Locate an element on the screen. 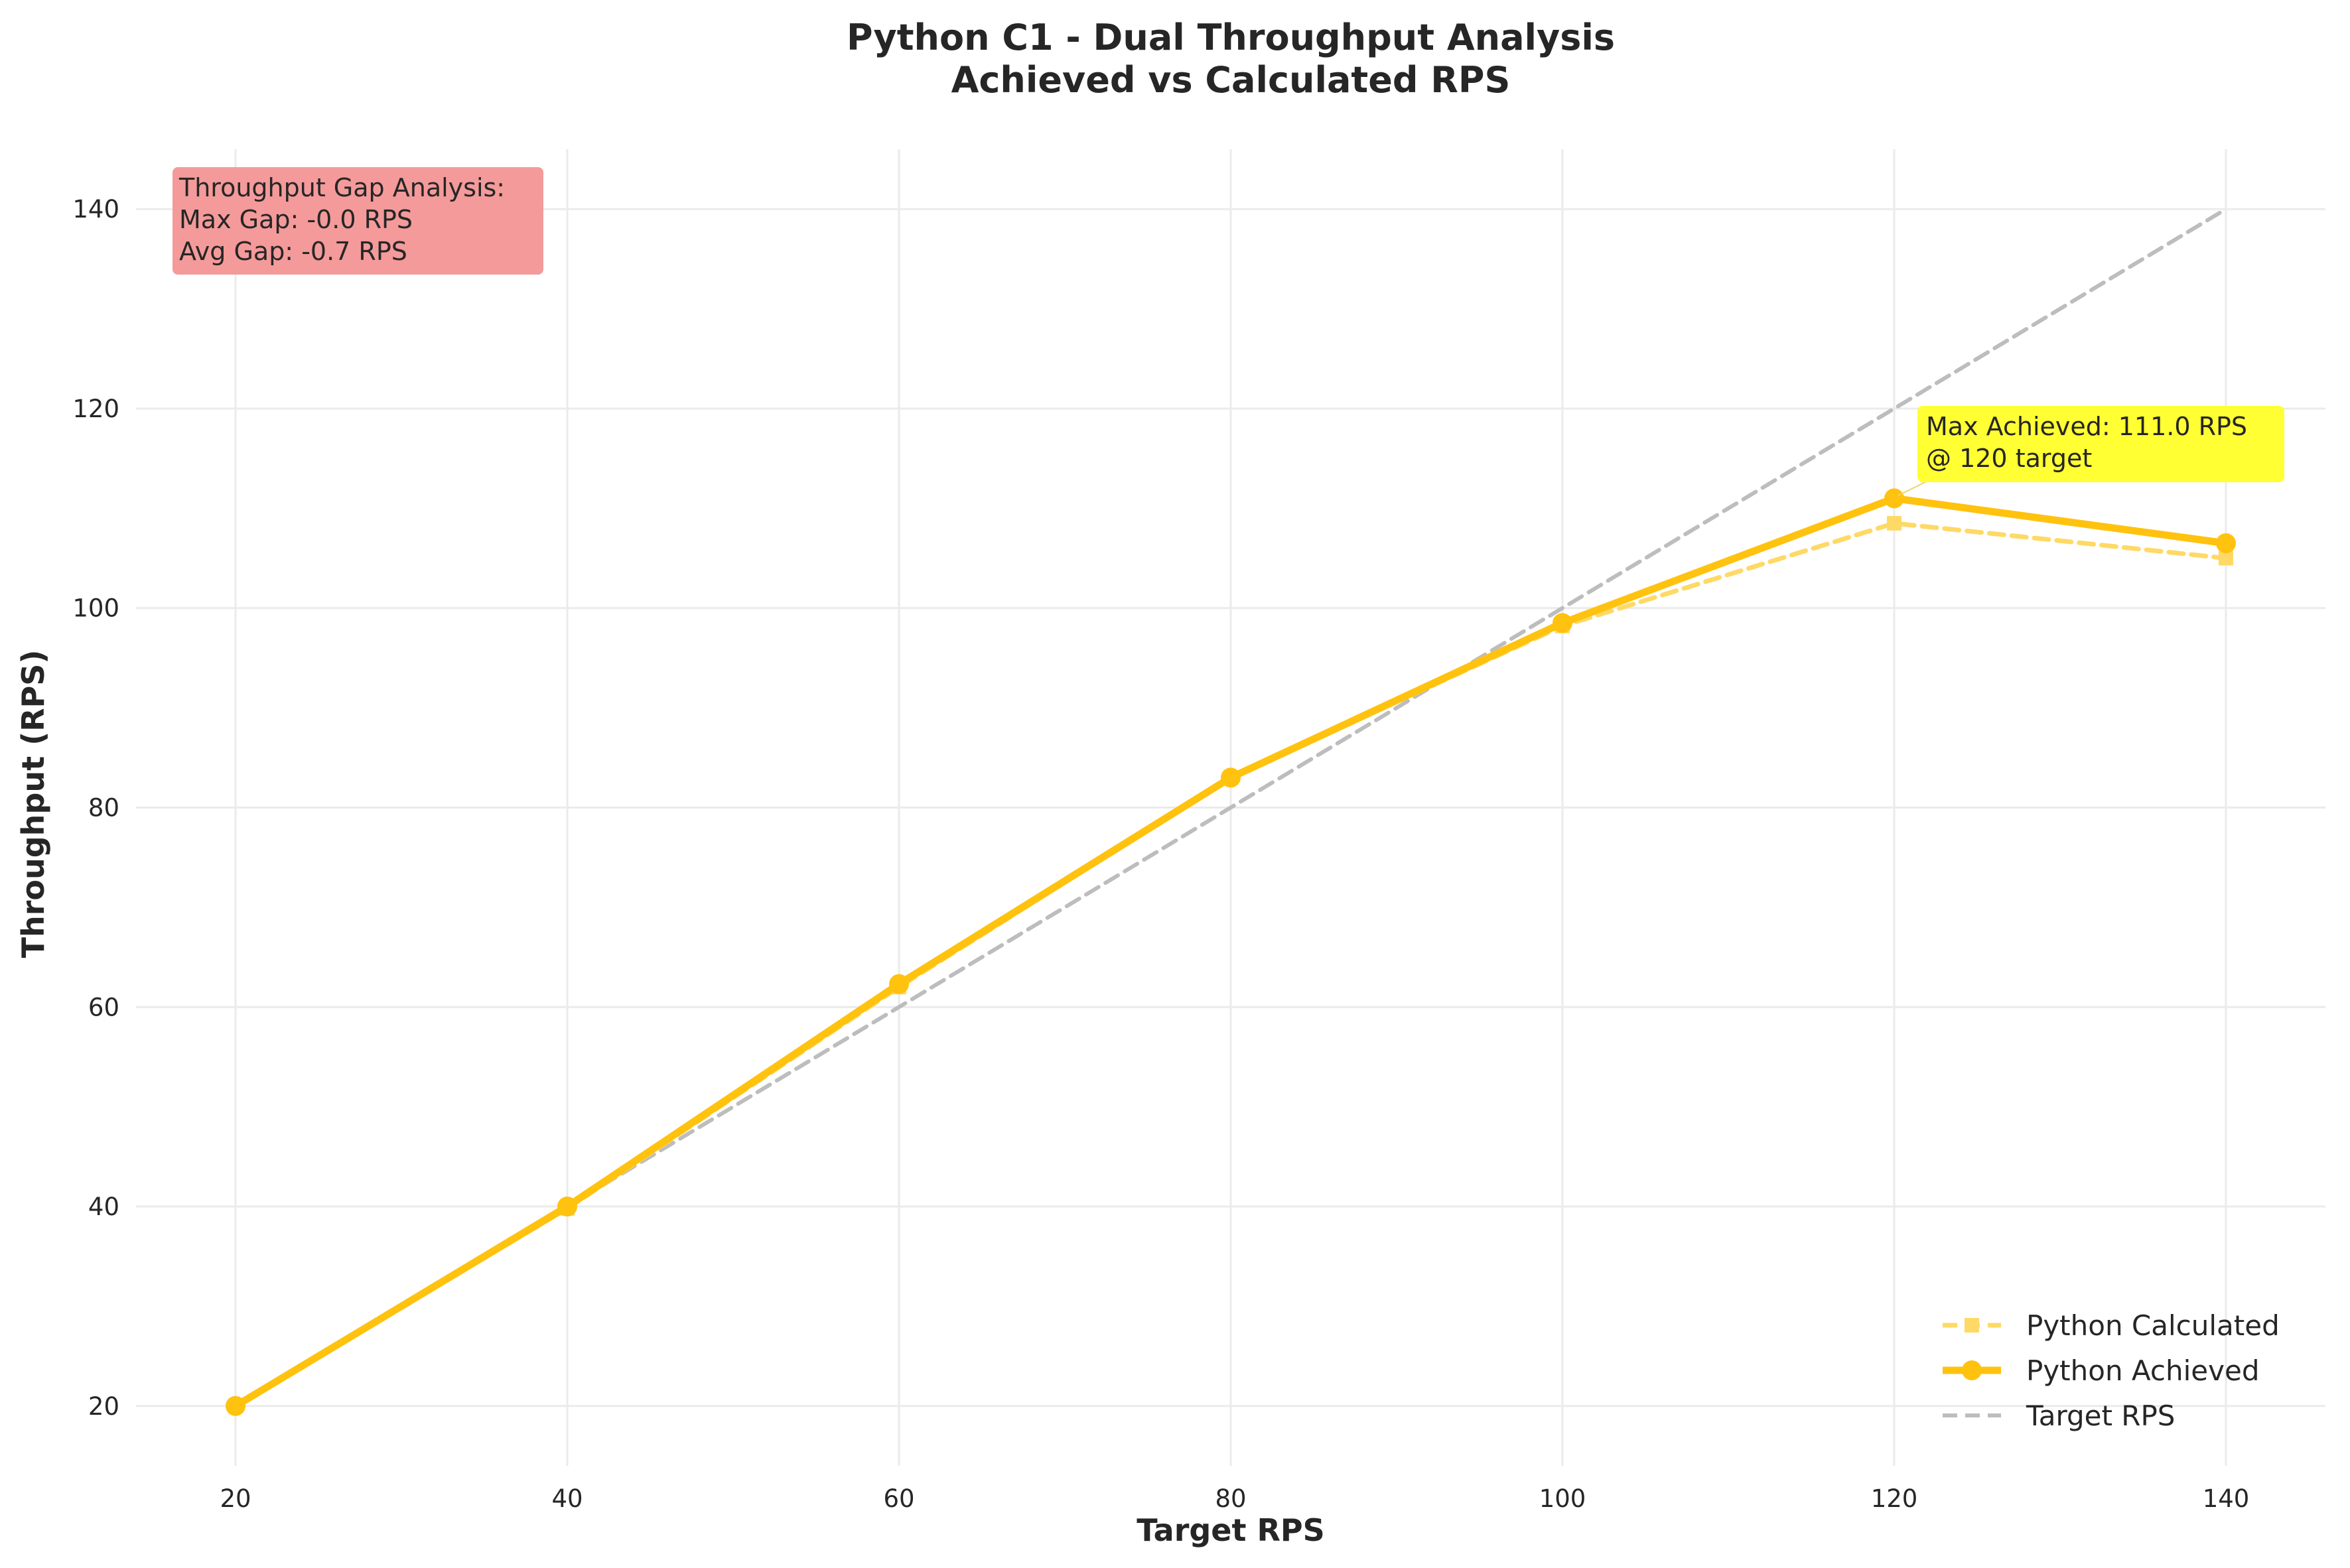 Image resolution: width=2350 pixels, height=1568 pixels. max-achieved-box: Max Achieved: 111.0 RPS @ 120 target is located at coordinates (2091, 451).